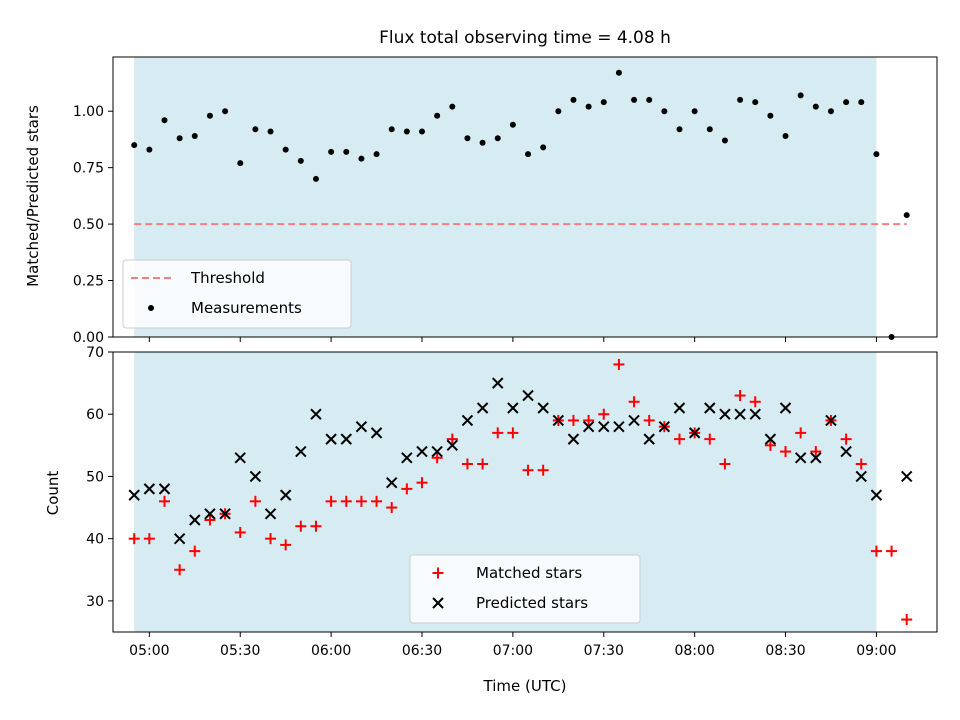 Image resolution: width=960 pixels, height=720 pixels. Describe the element at coordinates (95, 477) in the screenshot. I see `bottom-y-tick-label: 50` at that location.